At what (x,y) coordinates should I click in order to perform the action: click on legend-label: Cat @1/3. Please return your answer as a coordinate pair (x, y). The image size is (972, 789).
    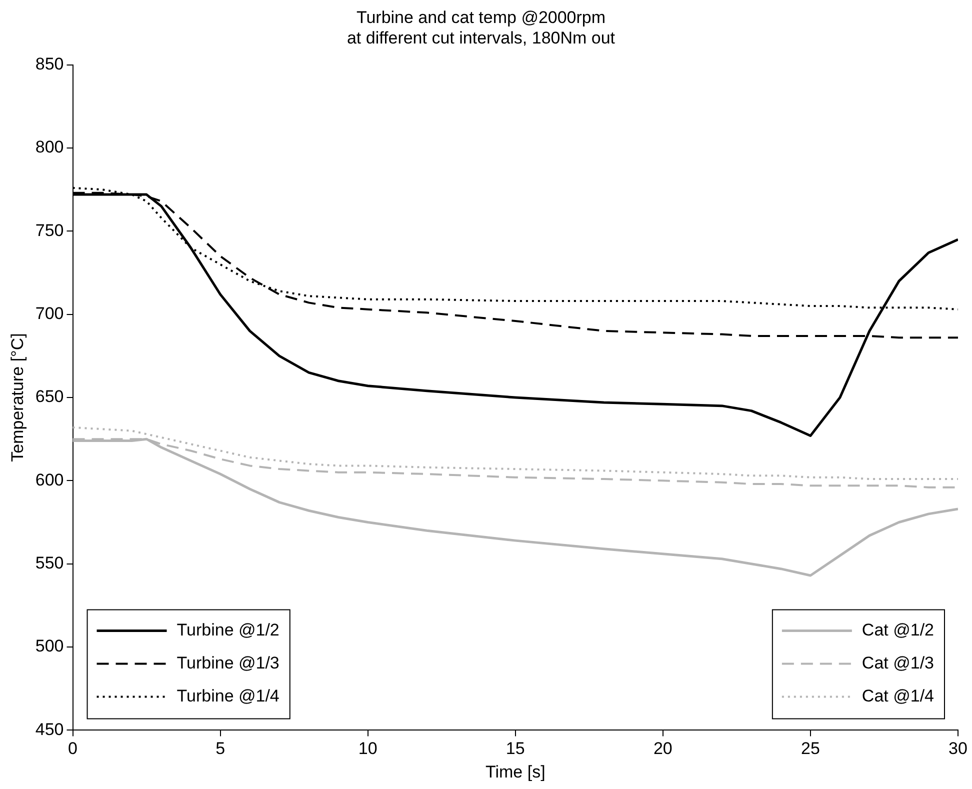
    Looking at the image, I should click on (898, 662).